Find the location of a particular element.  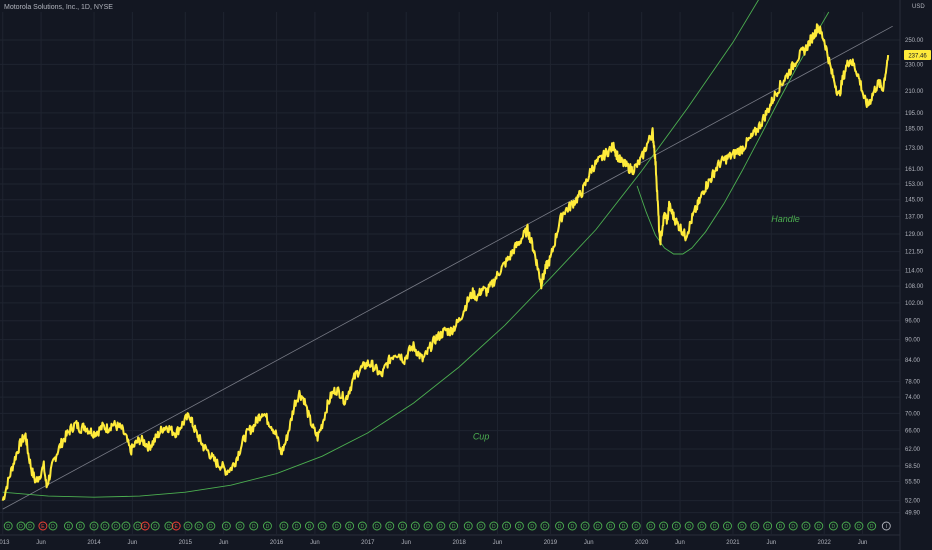

annotation-text: Handle is located at coordinates (785, 219).